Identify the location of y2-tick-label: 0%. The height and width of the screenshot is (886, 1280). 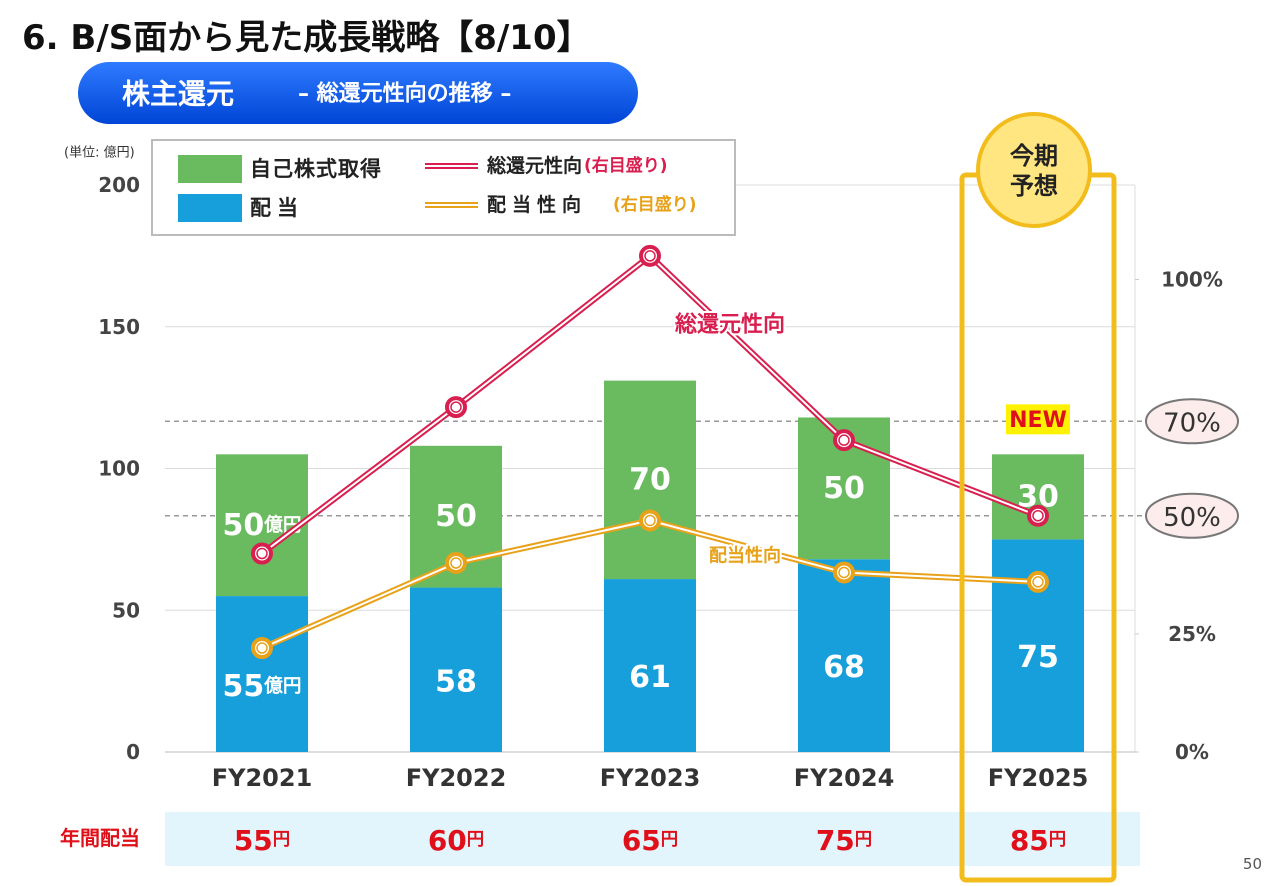
(1192, 752).